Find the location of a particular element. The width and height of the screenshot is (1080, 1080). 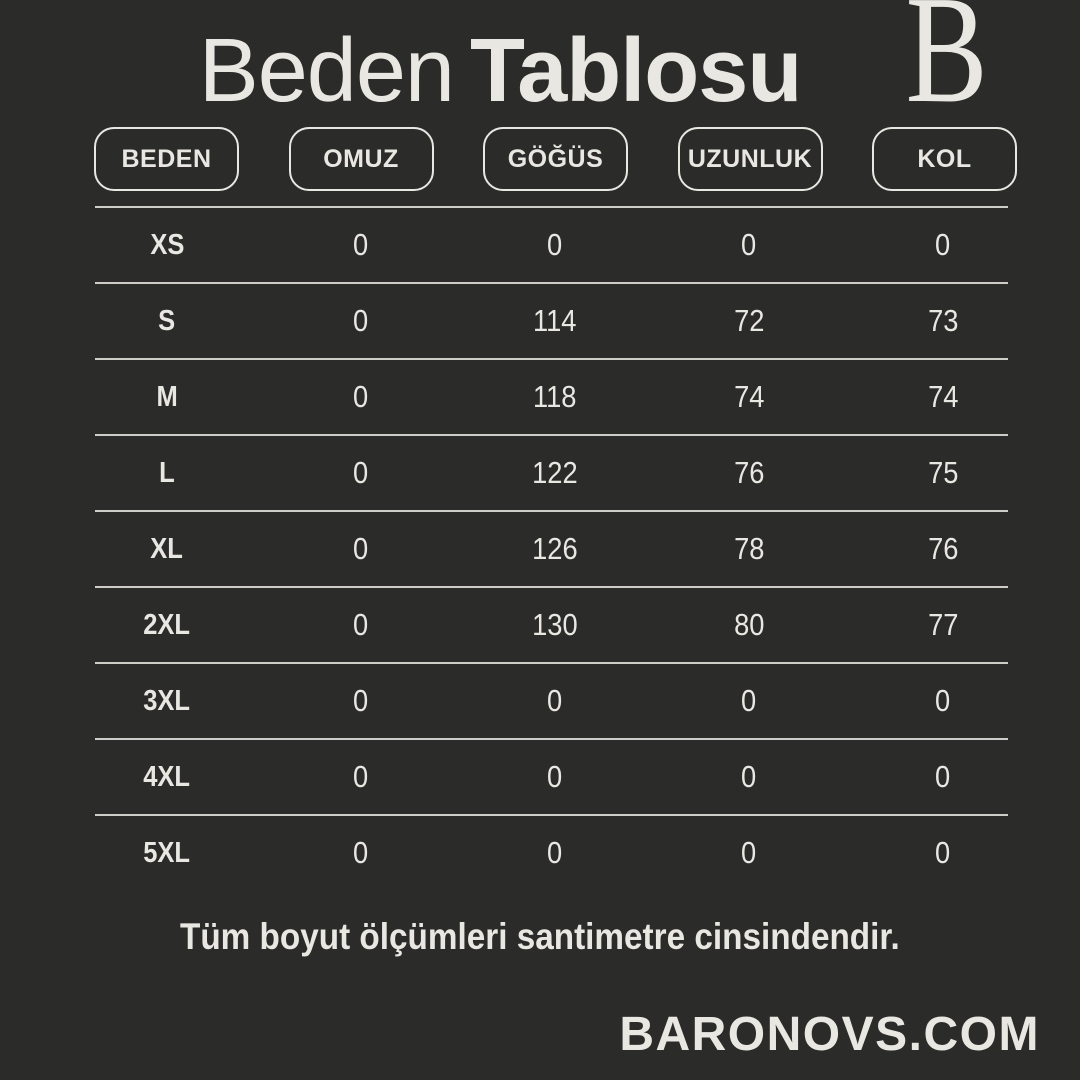

value-text: 126 is located at coordinates (555, 548).